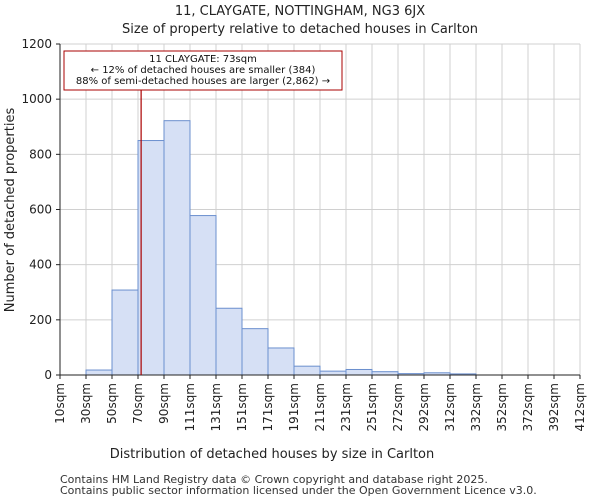 This screenshot has height=500, width=600. Describe the element at coordinates (476, 407) in the screenshot. I see `x-tick-label: 332sqm` at that location.